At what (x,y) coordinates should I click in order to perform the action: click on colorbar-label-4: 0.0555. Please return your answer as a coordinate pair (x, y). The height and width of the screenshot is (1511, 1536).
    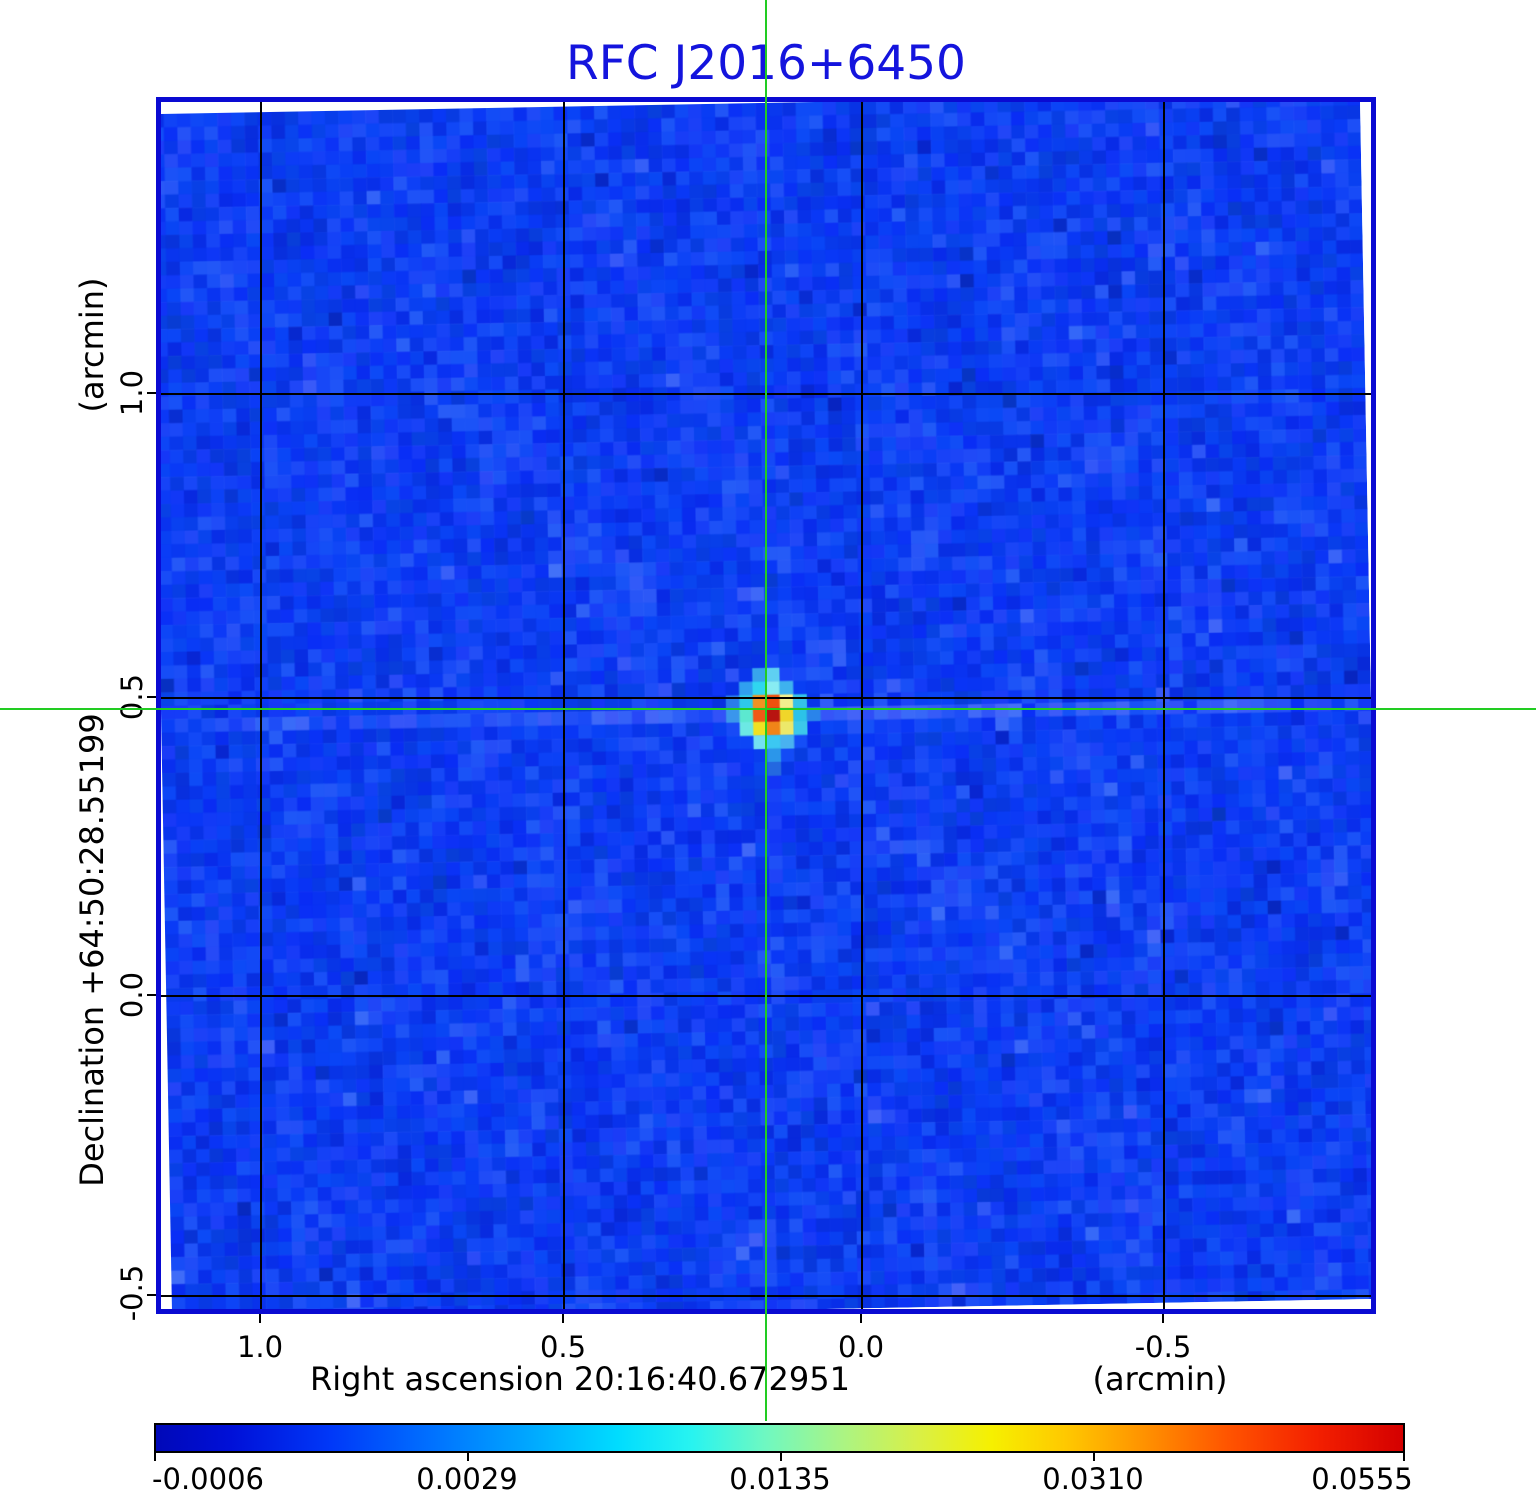
    Looking at the image, I should click on (1362, 1479).